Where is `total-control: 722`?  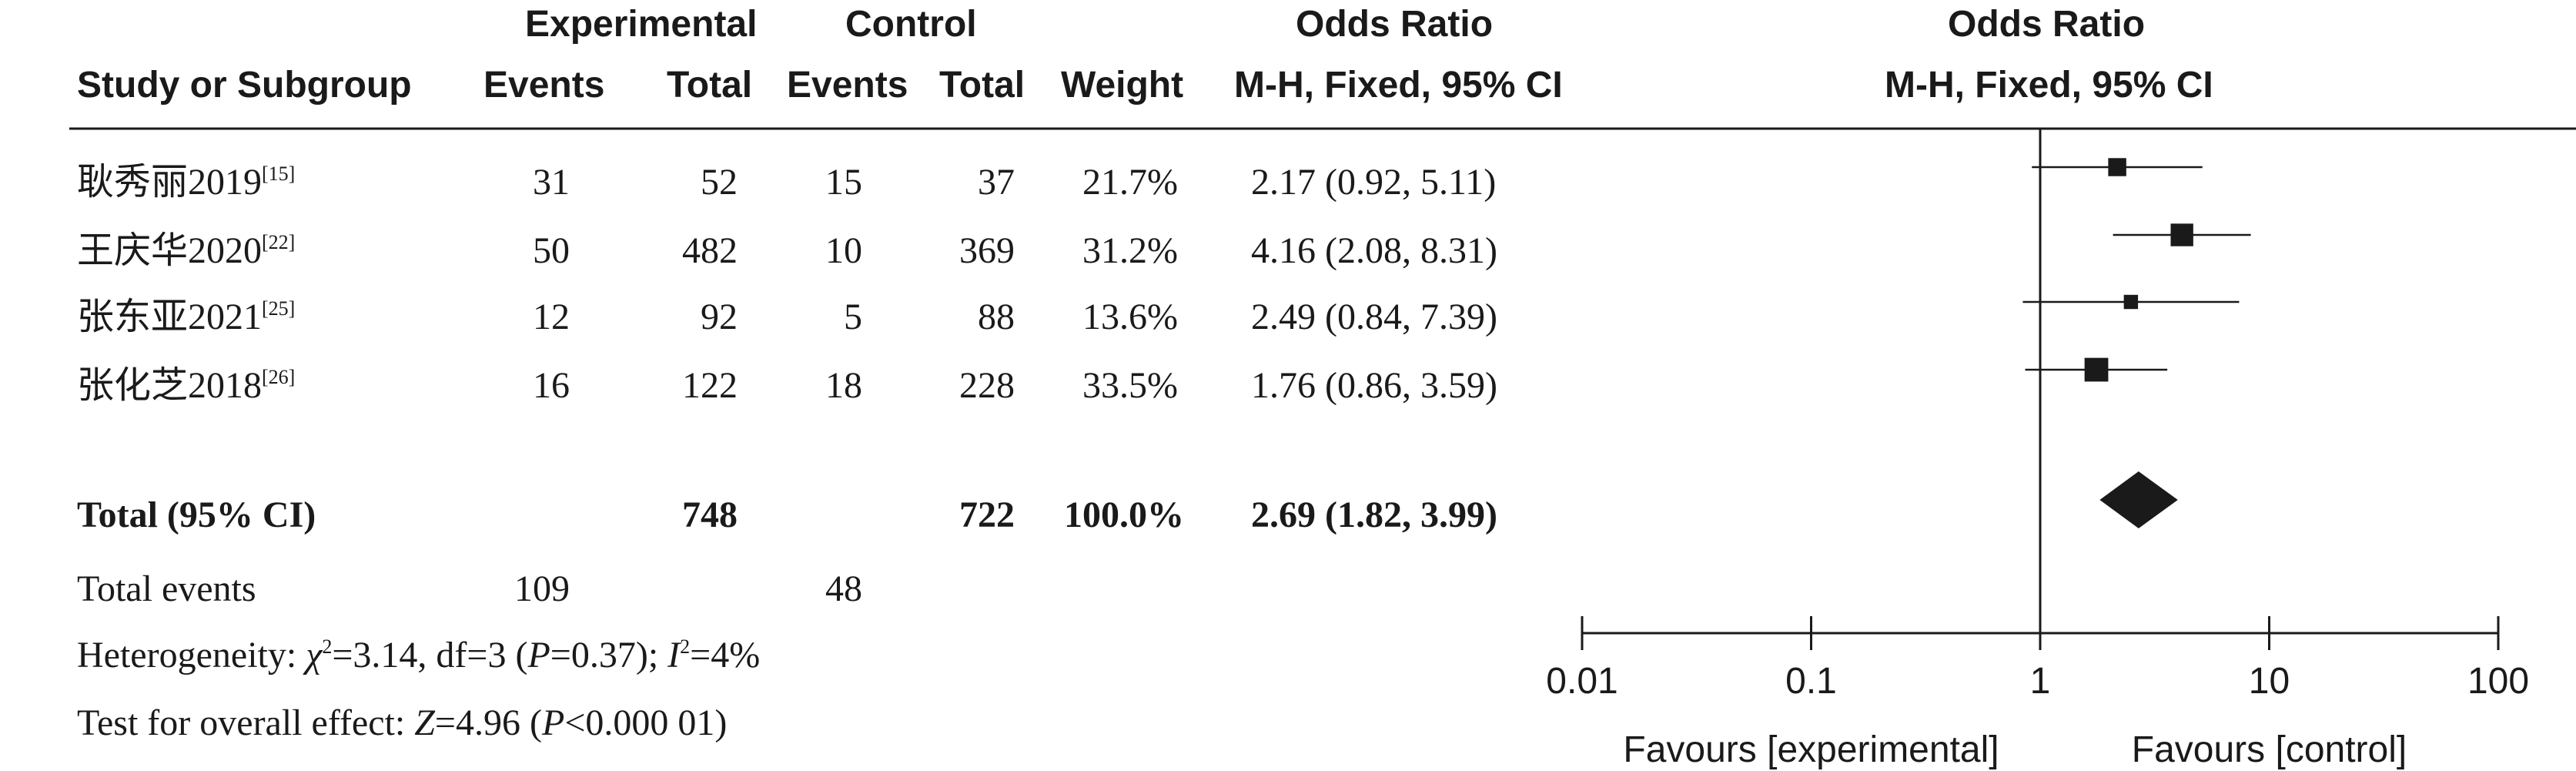 total-control: 722 is located at coordinates (987, 514).